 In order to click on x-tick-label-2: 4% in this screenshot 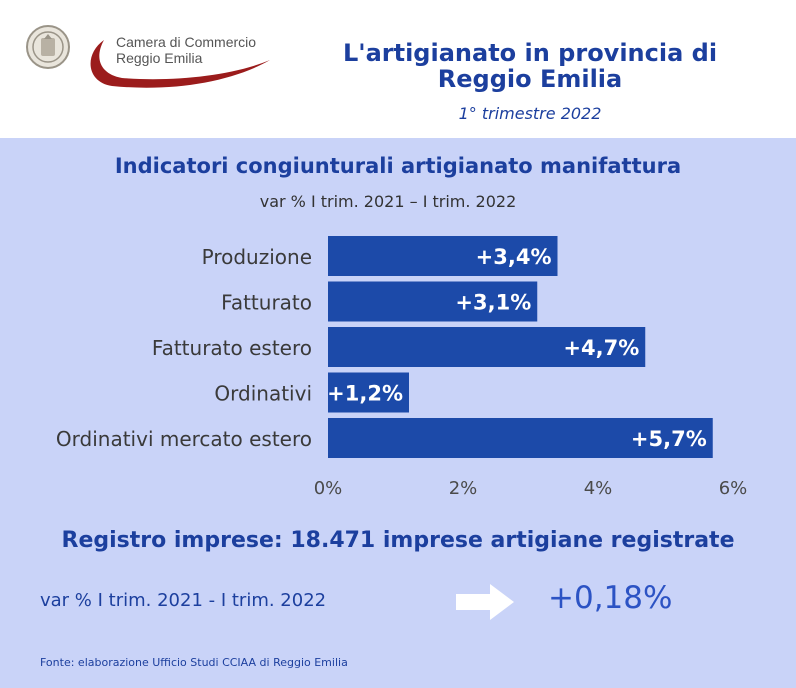, I will do `click(598, 488)`.